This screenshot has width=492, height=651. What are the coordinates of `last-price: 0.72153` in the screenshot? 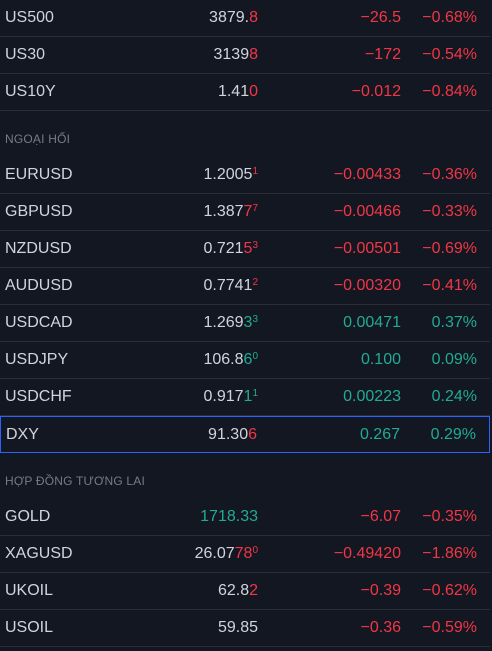 It's located at (230, 249).